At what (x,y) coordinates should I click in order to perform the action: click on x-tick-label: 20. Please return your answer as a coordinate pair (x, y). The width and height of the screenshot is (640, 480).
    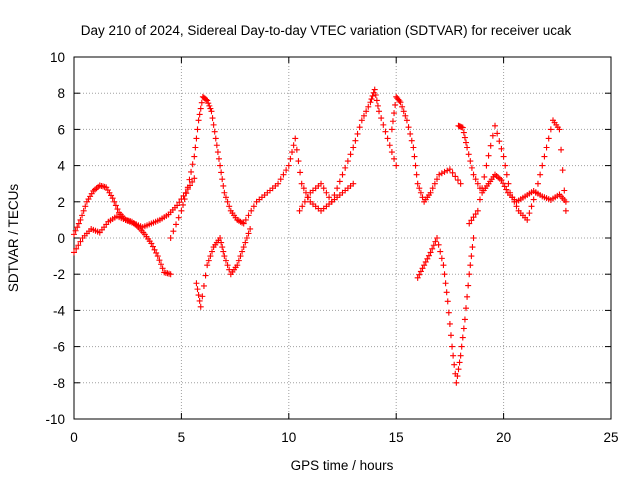
    Looking at the image, I should click on (503, 437).